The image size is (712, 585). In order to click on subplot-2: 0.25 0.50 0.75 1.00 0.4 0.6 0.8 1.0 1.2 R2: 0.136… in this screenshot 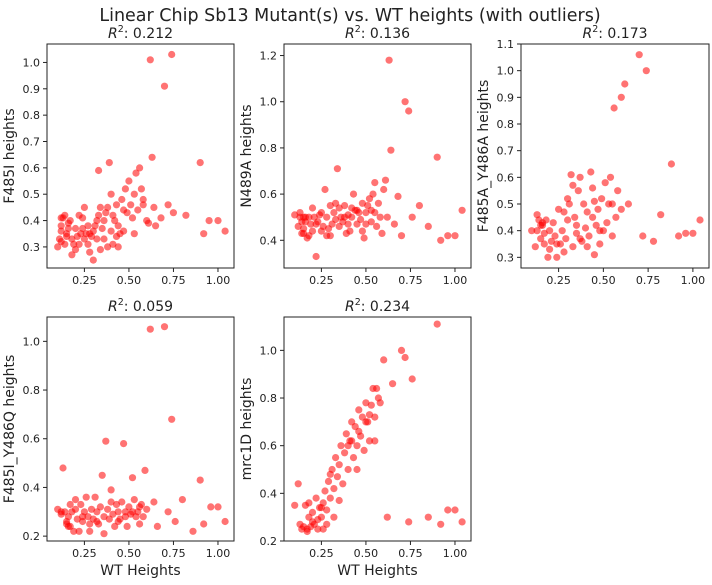, I will do `click(355, 155)`.